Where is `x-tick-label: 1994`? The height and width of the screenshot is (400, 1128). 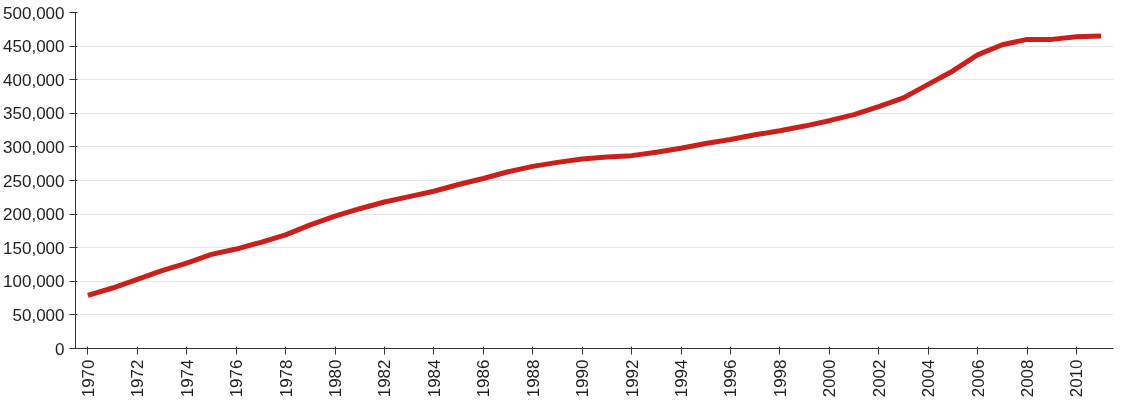 x-tick-label: 1994 is located at coordinates (681, 378).